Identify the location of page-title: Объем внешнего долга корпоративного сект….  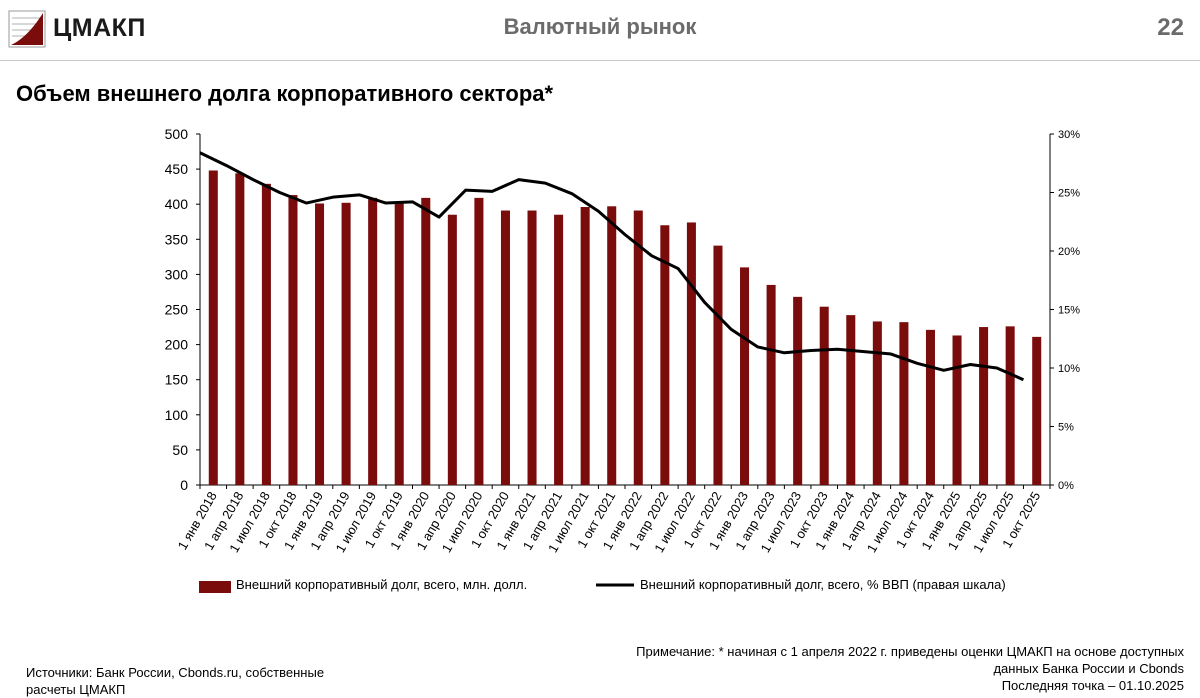
(285, 93).